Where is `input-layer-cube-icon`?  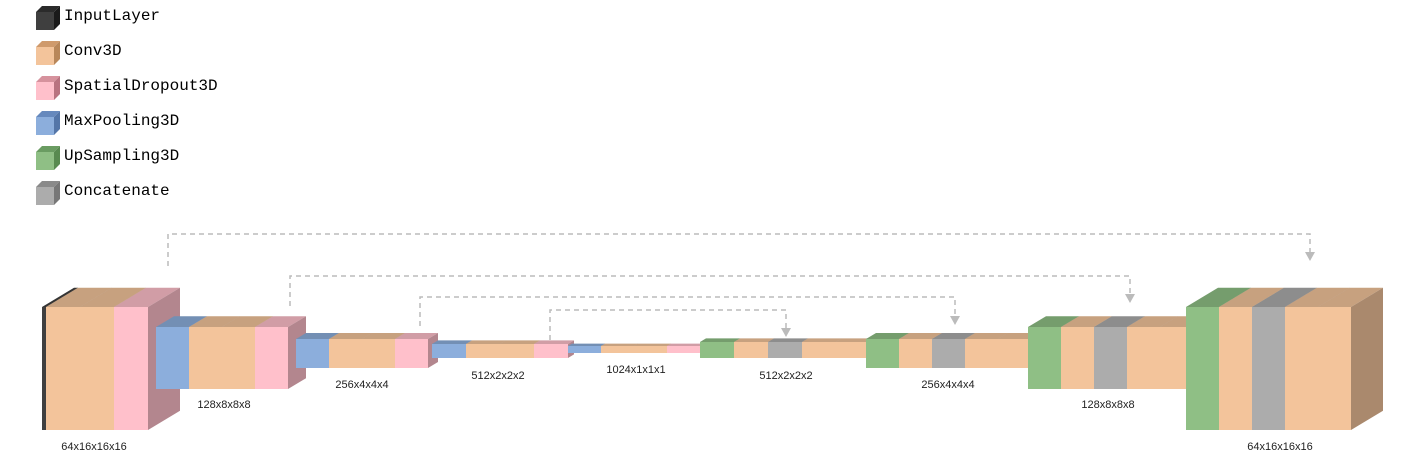 input-layer-cube-icon is located at coordinates (48, 18).